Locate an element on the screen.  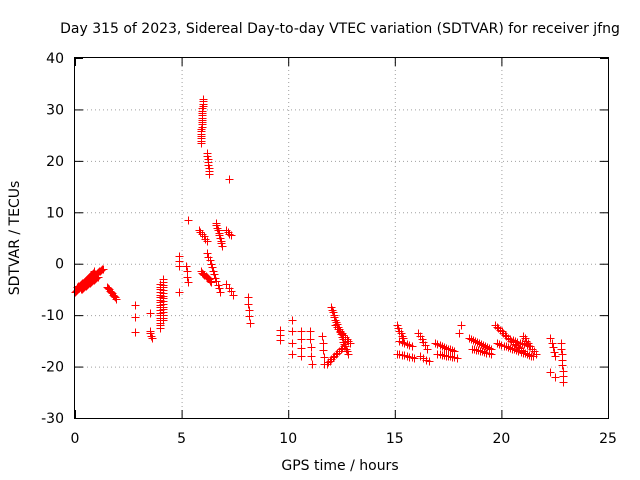
x-tick-labels: 0 5 10 15 20 25 is located at coordinates (344, 439).